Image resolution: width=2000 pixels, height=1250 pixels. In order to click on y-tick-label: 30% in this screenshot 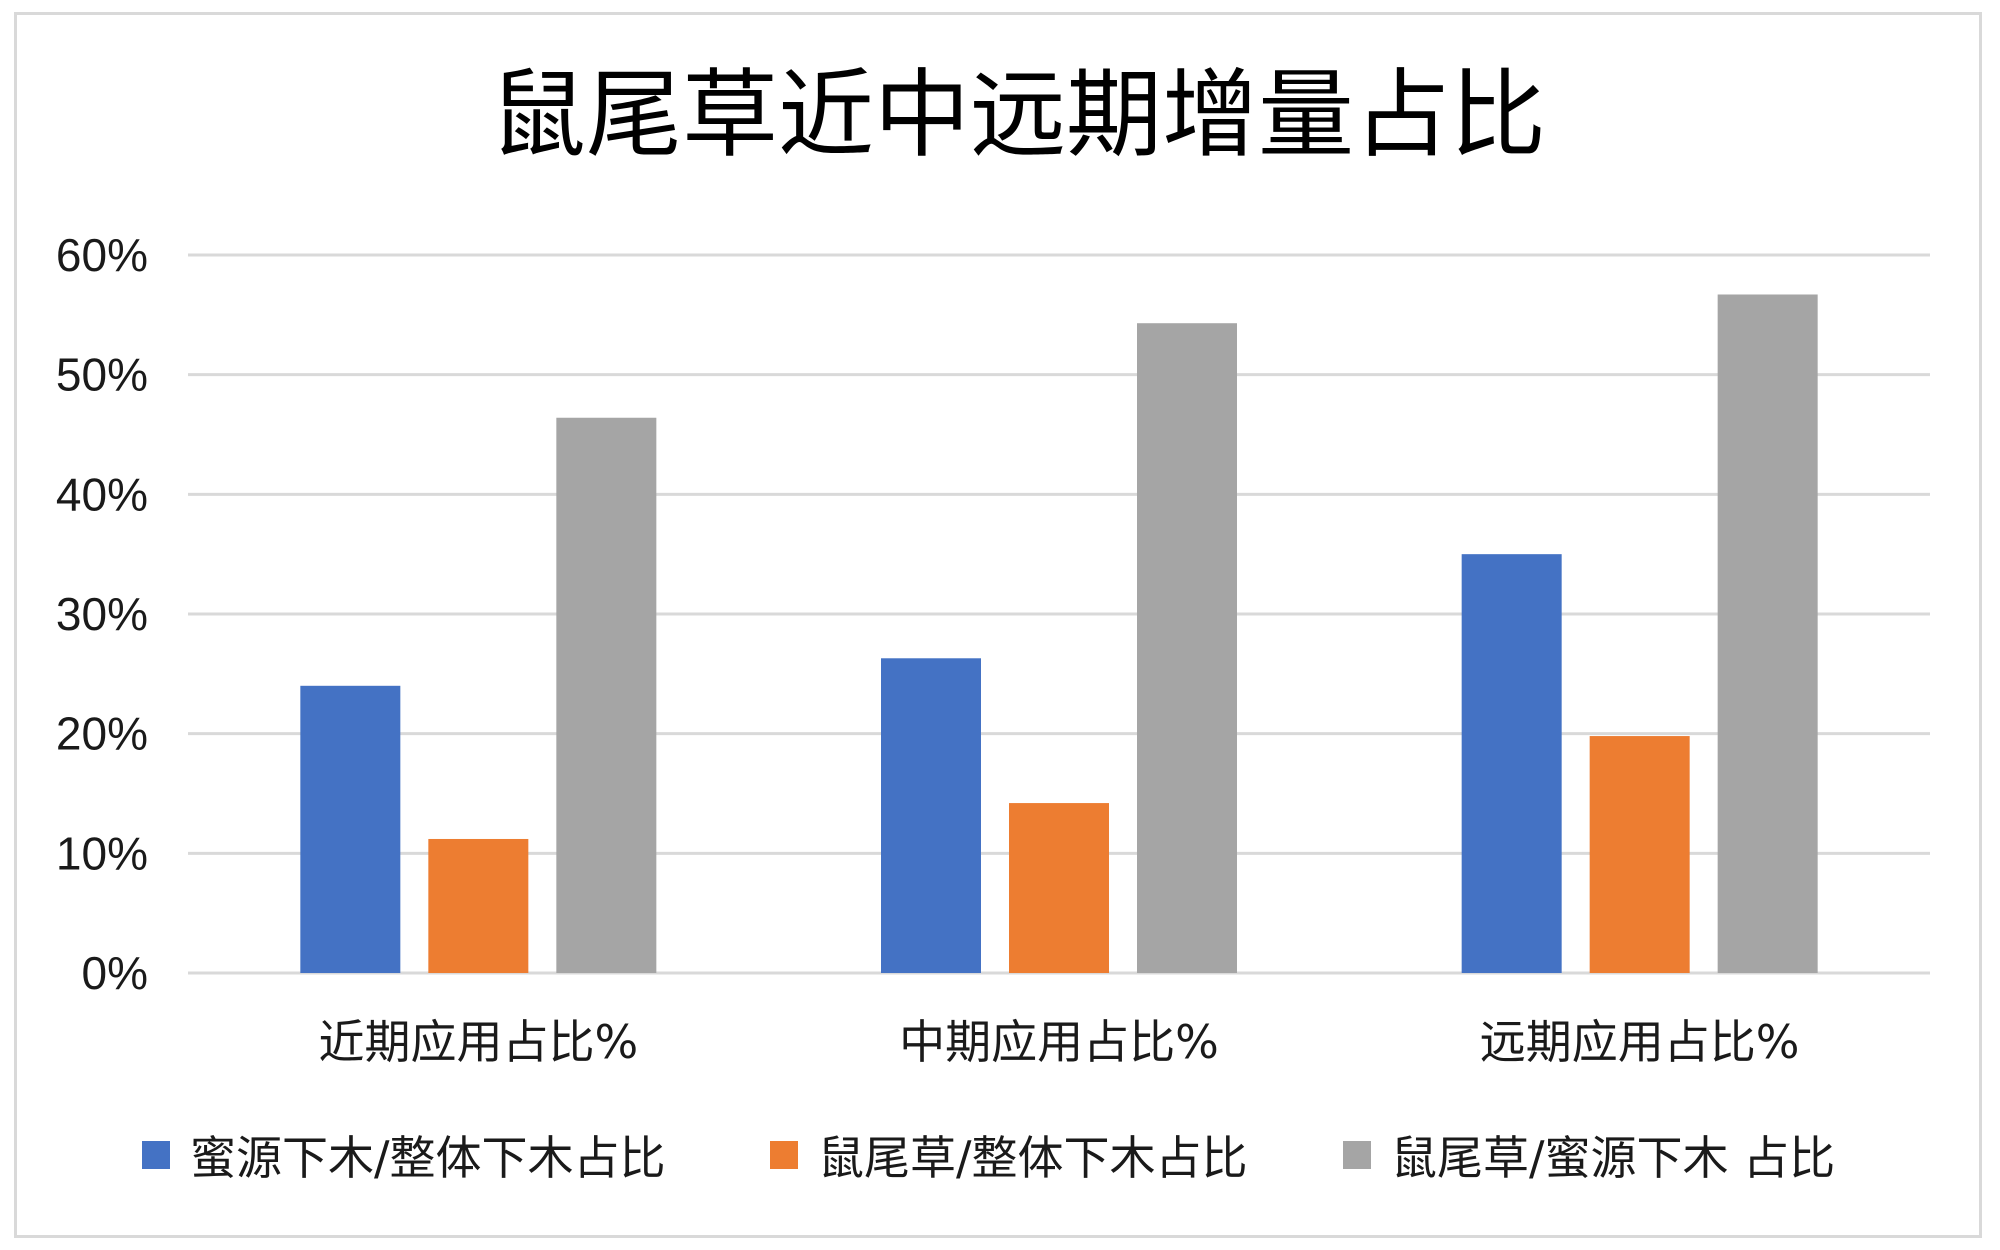, I will do `click(102, 614)`.